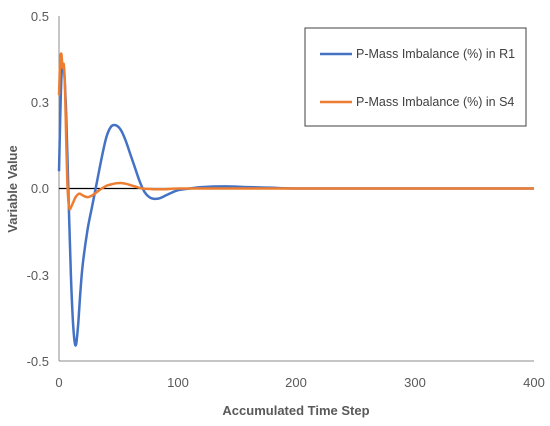 The height and width of the screenshot is (426, 550). Describe the element at coordinates (415, 382) in the screenshot. I see `x-tick-label: 300` at that location.